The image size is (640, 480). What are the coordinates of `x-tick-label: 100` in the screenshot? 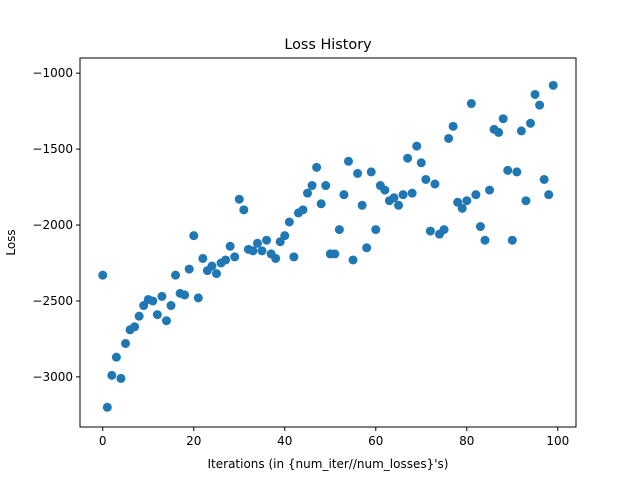 It's located at (557, 441).